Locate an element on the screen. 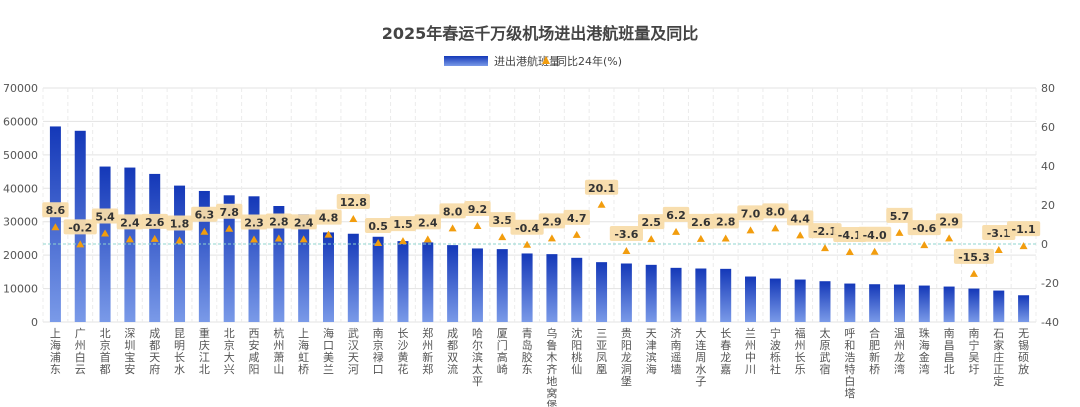  data-label: -1.1 is located at coordinates (1024, 229).